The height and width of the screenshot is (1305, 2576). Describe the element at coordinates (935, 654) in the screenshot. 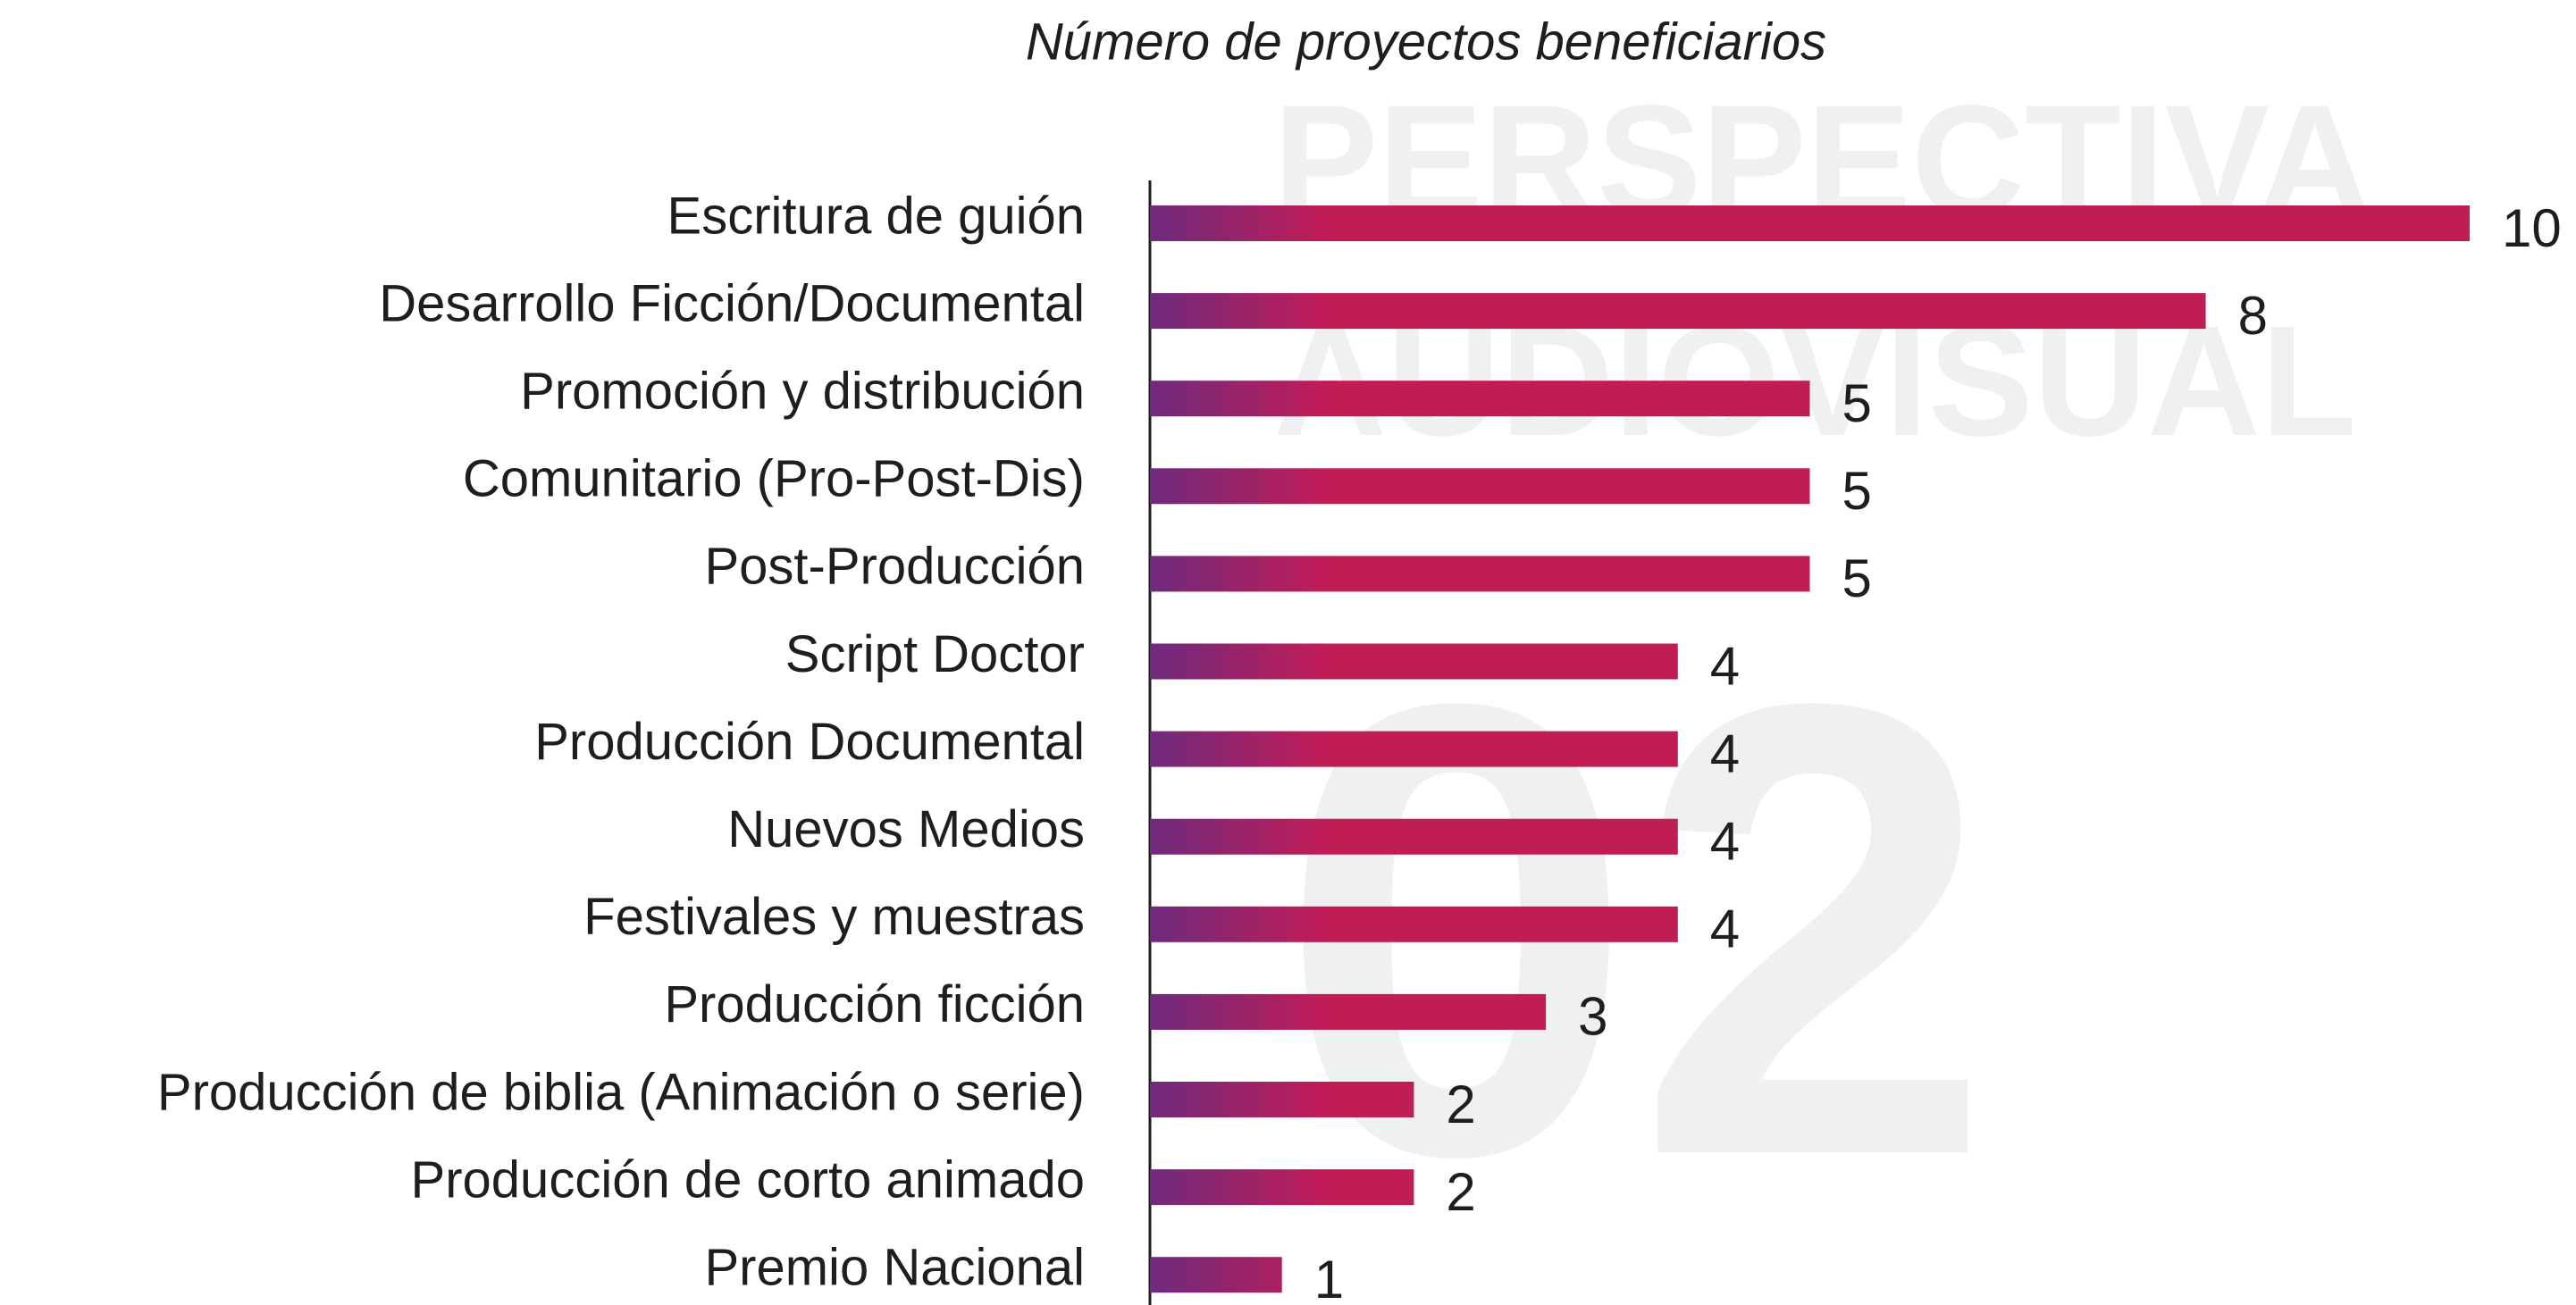

I see `category-label: Script Doctor` at that location.